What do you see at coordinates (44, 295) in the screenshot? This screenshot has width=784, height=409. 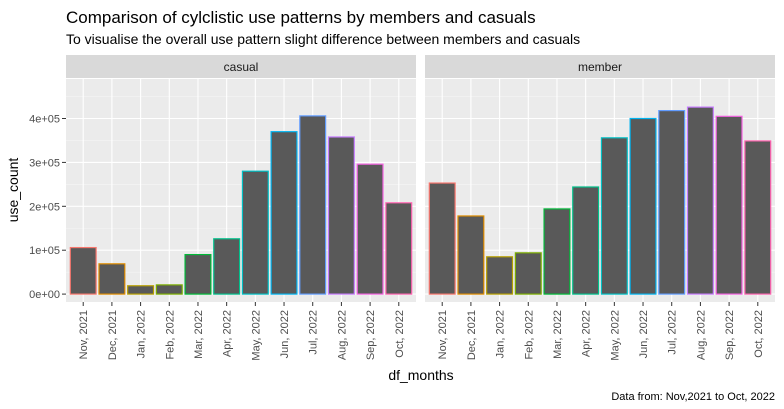 I see `y-tick-label: 0e+00` at bounding box center [44, 295].